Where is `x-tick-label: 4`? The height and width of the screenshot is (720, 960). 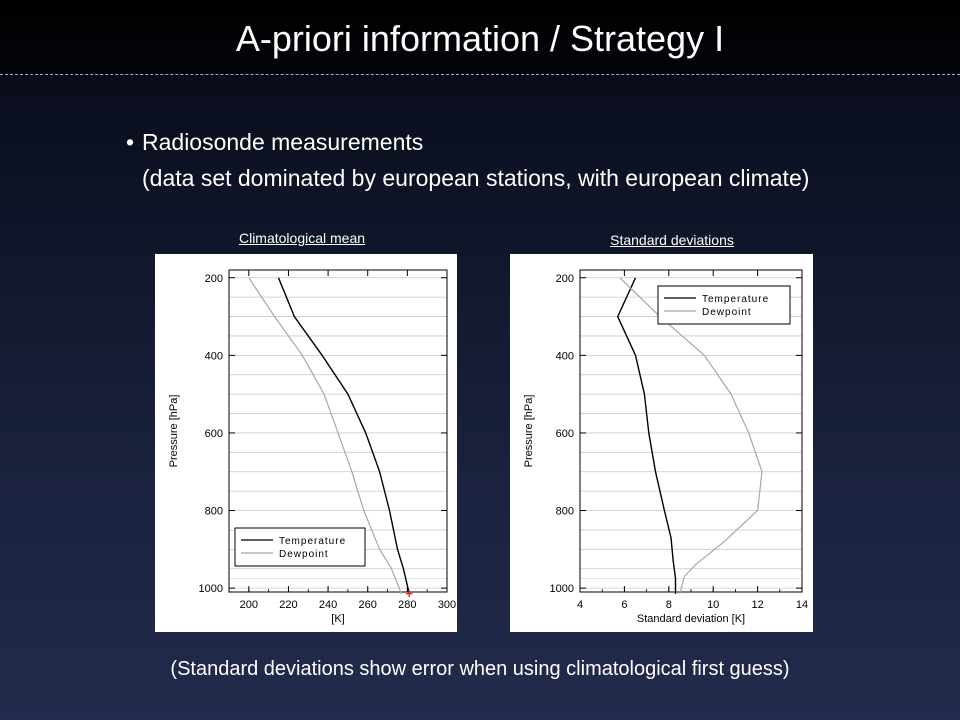 x-tick-label: 4 is located at coordinates (580, 605).